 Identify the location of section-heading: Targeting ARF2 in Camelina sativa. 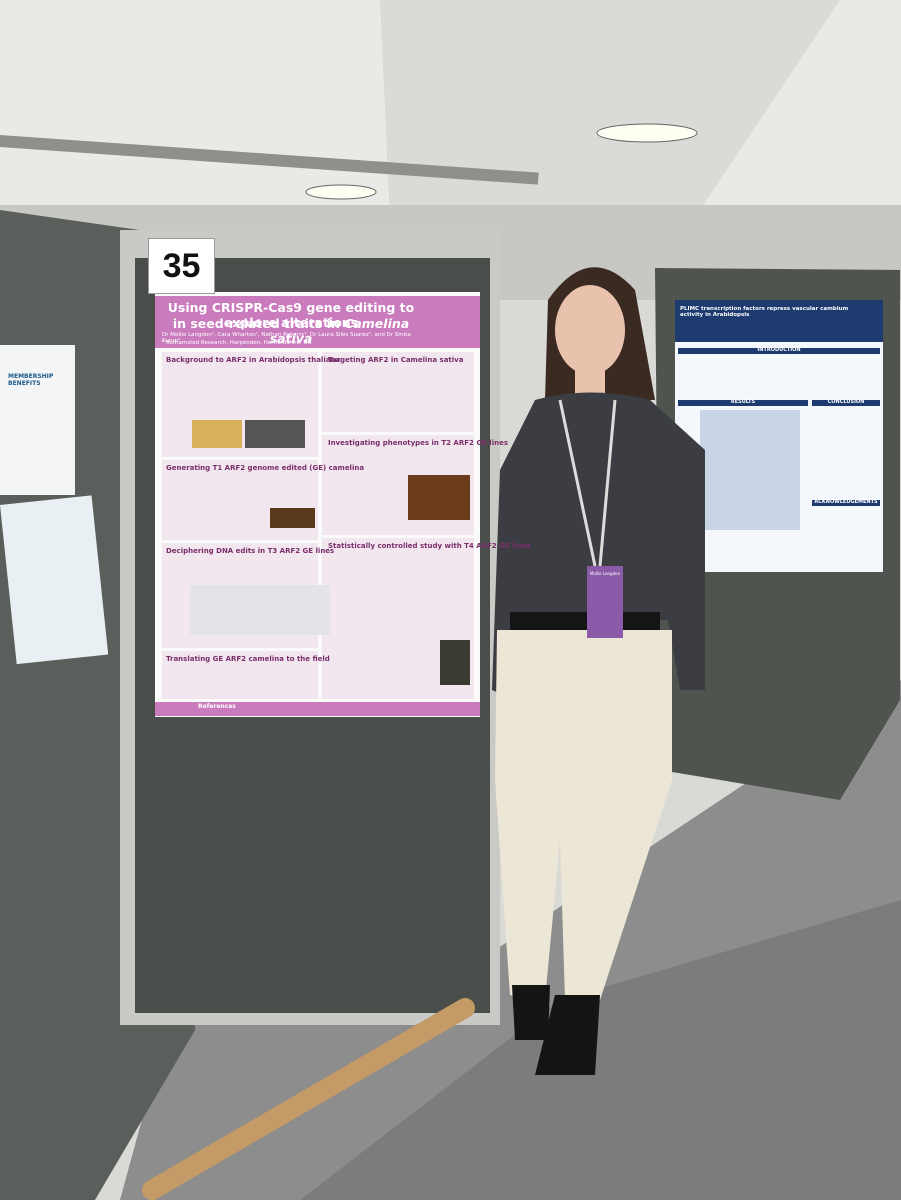
(396, 360).